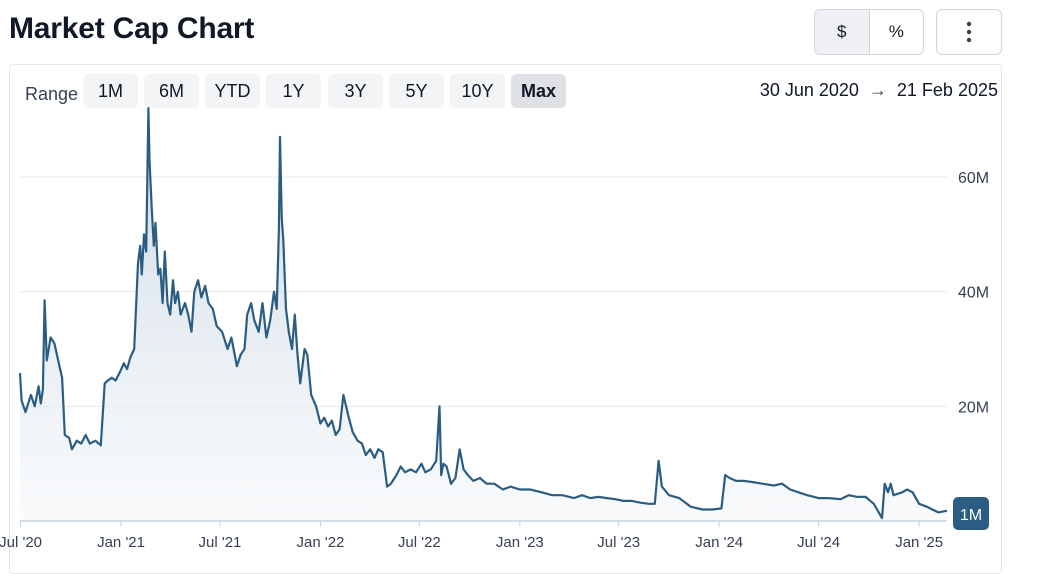 The image size is (1042, 574). I want to click on last-value-badge: 1M, so click(971, 513).